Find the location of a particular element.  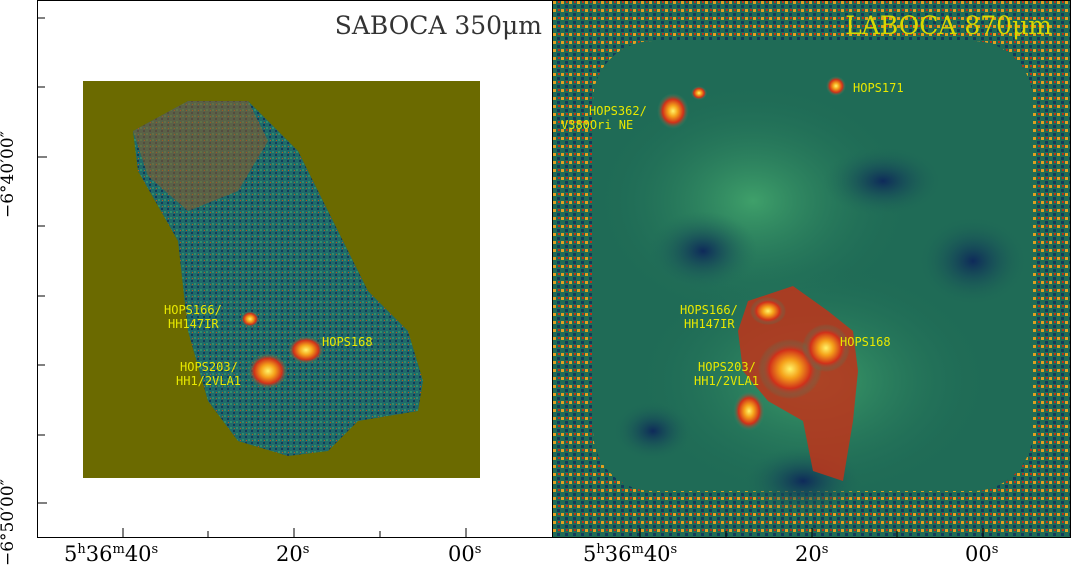

x-tick-label-left-2: 20s is located at coordinates (292, 554).